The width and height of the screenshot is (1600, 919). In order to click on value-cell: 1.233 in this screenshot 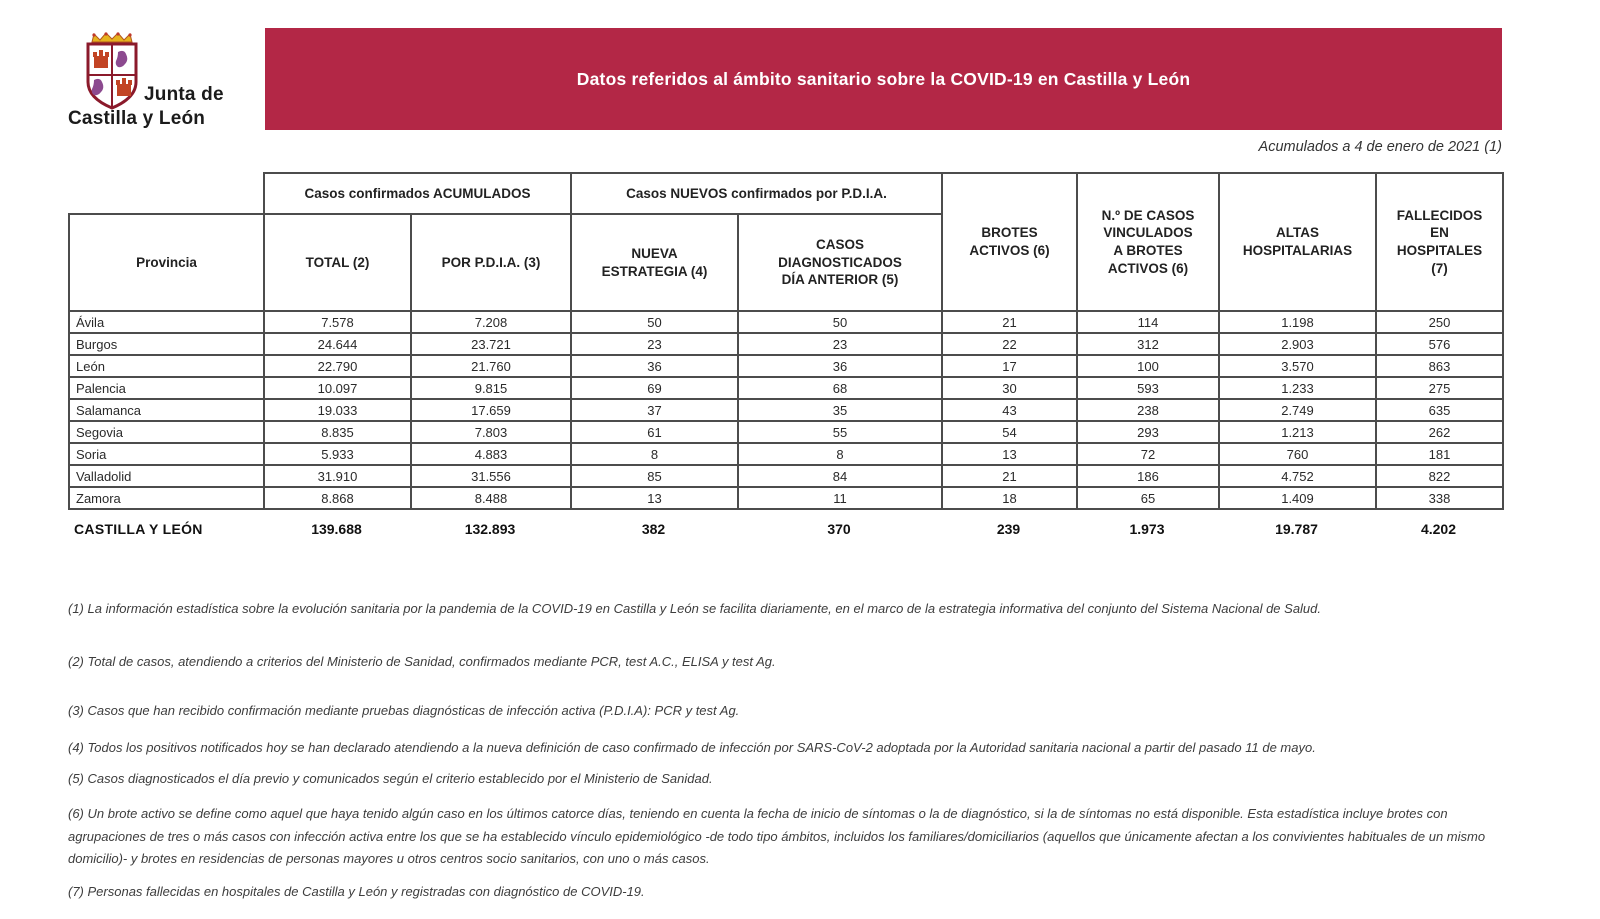, I will do `click(1297, 388)`.